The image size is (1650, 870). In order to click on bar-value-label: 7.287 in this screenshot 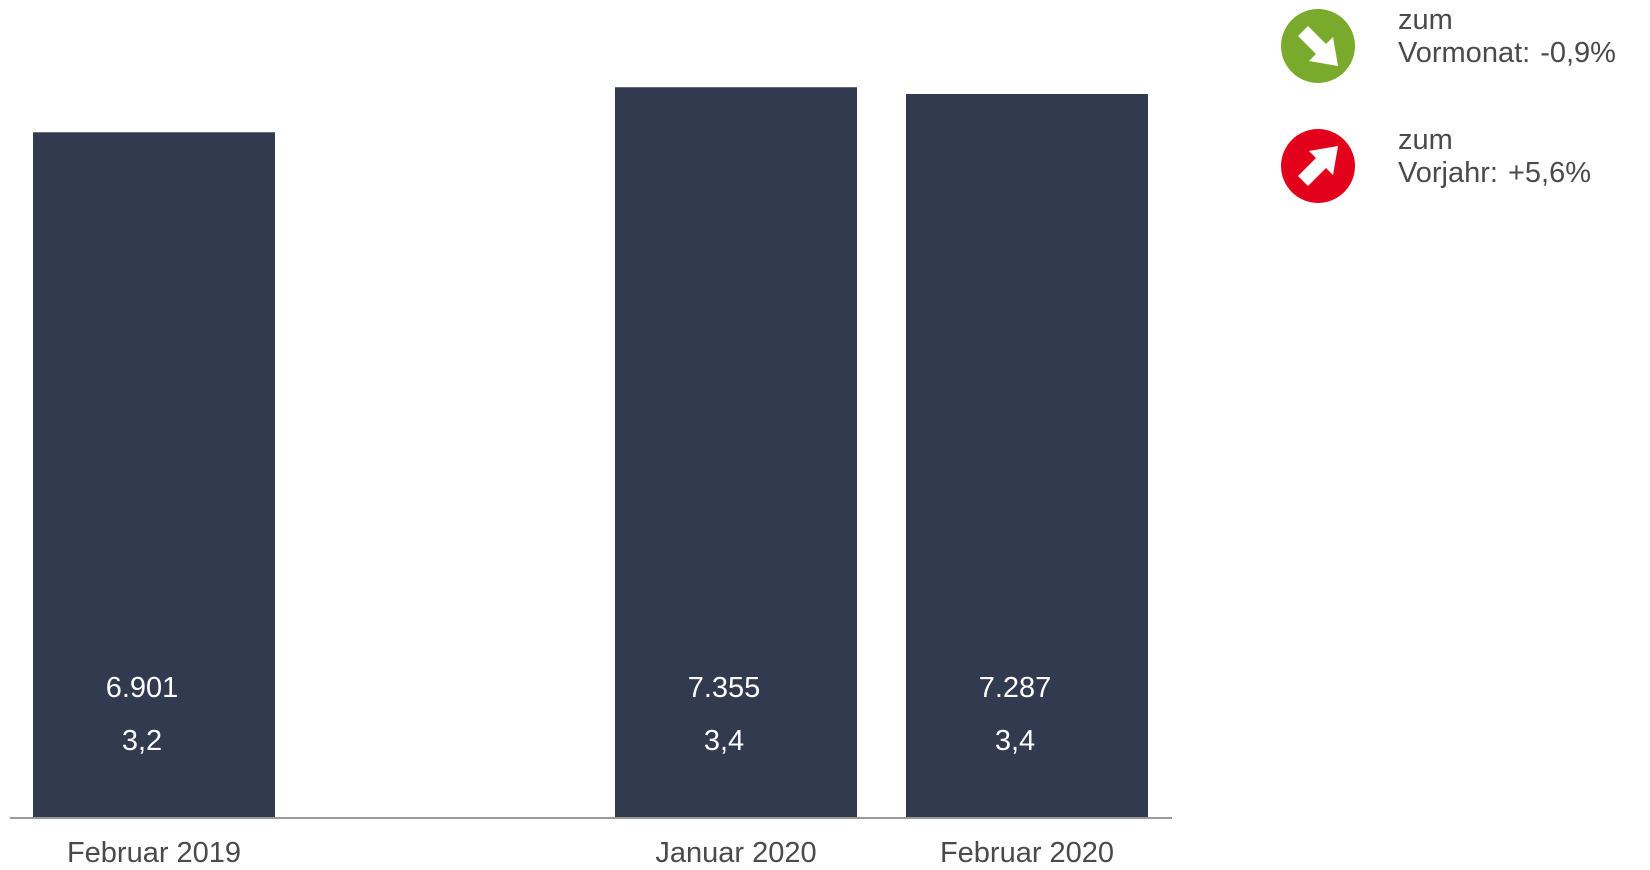, I will do `click(1015, 688)`.